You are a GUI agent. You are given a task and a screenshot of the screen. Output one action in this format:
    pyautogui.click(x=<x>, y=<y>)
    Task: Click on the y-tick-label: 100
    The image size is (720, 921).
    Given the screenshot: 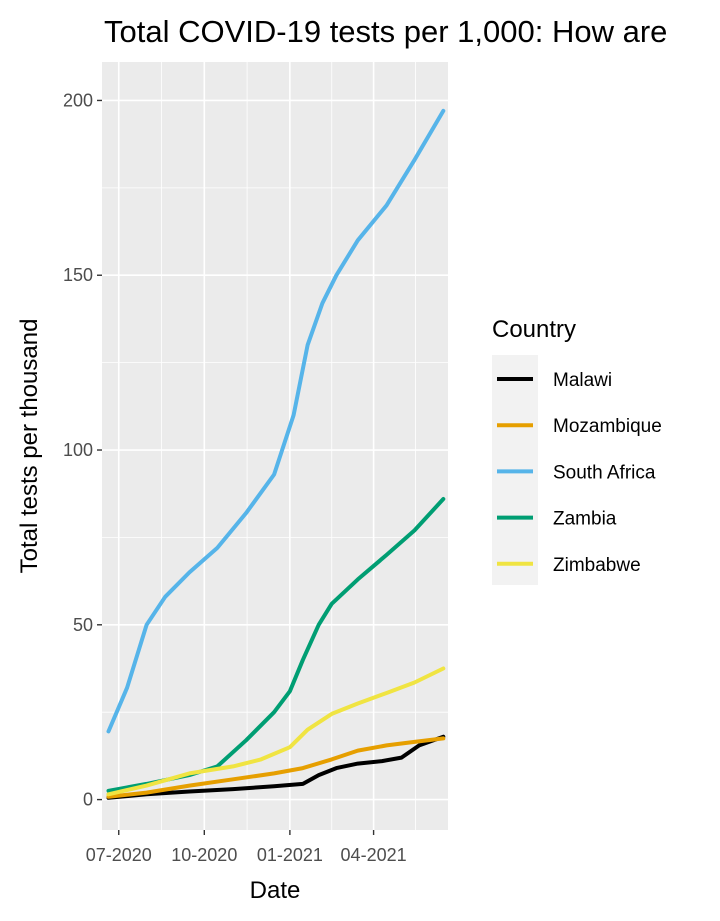 What is the action you would take?
    pyautogui.click(x=78, y=450)
    